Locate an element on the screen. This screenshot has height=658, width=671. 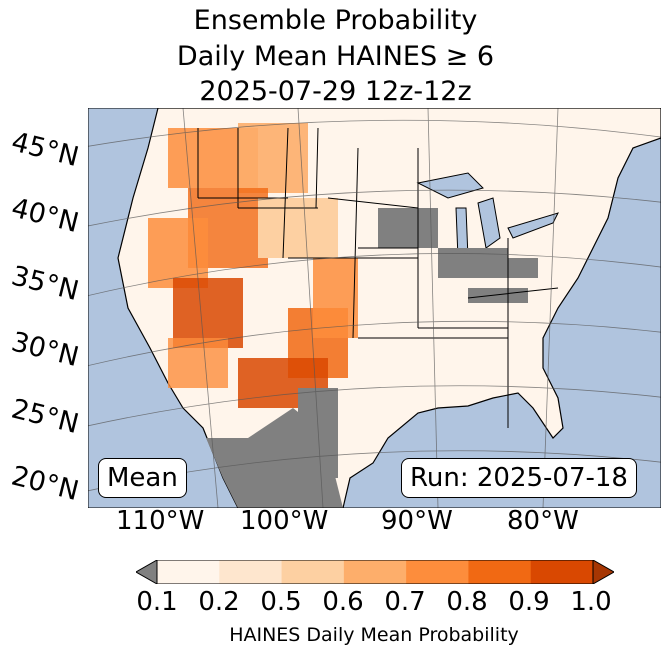
lat-label-45: 45°N is located at coordinates (45, 150).